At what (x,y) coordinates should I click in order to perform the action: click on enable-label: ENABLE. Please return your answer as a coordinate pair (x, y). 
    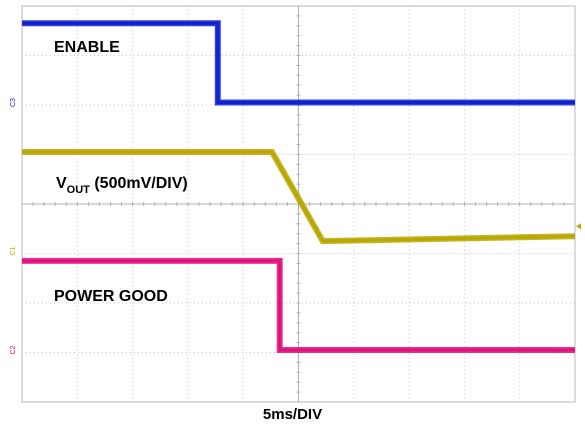
    Looking at the image, I should click on (87, 47).